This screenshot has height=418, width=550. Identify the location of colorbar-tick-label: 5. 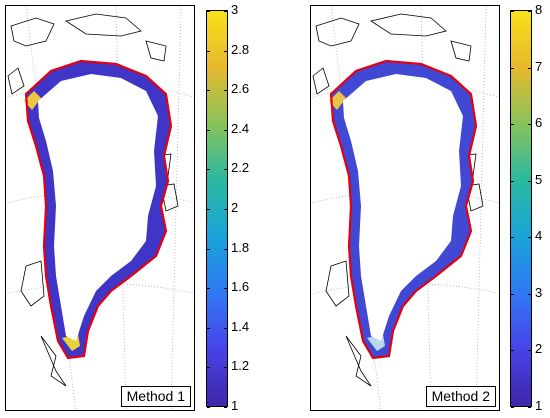
(539, 179).